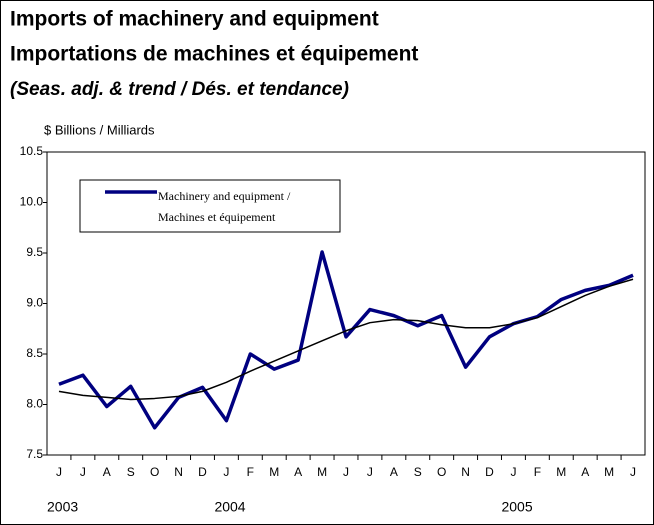 The width and height of the screenshot is (654, 525). What do you see at coordinates (179, 89) in the screenshot?
I see `chart-subtitle: (Seas. adj. & trend / Dés. et tendance)` at bounding box center [179, 89].